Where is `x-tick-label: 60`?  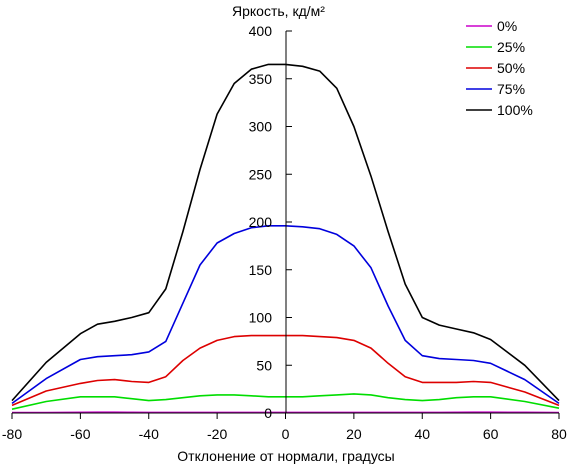 x-tick-label: 60 is located at coordinates (491, 434).